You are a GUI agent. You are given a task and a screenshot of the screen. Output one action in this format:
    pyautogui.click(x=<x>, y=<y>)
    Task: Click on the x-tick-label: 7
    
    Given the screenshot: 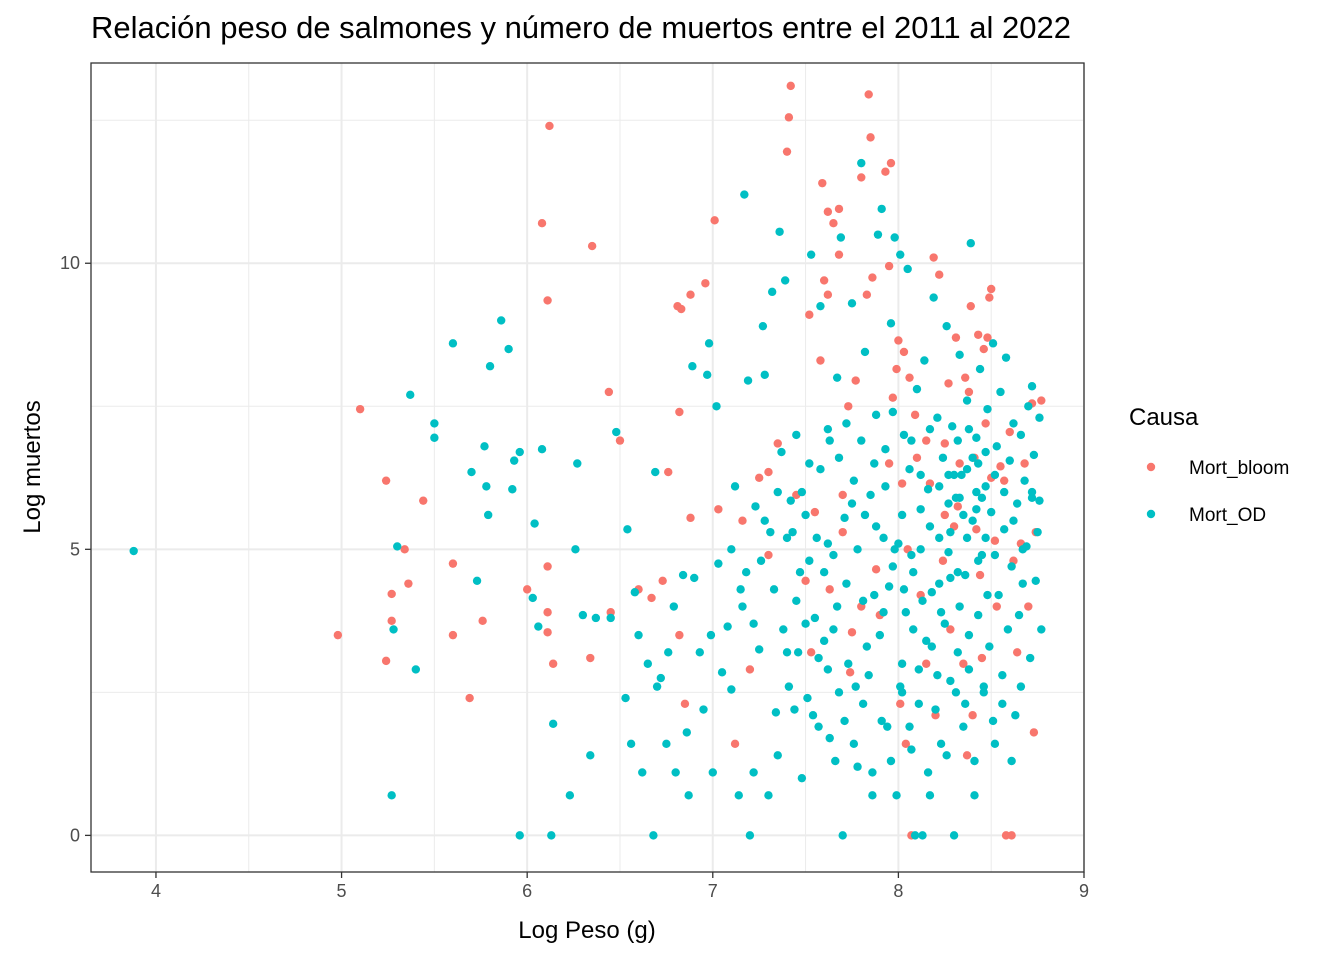 What is the action you would take?
    pyautogui.click(x=713, y=891)
    